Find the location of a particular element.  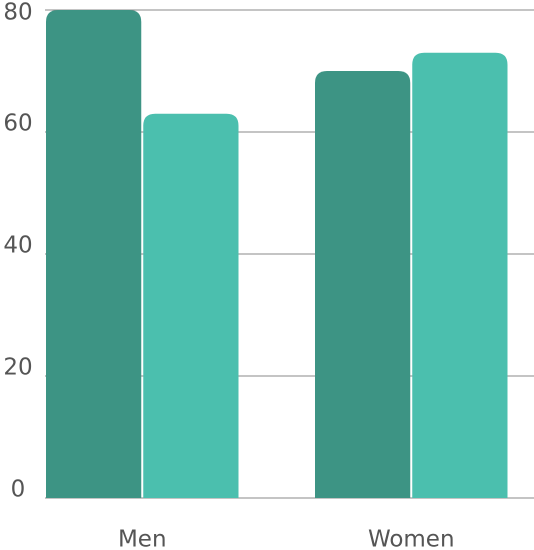

y-tick-label: 40 is located at coordinates (17, 246).